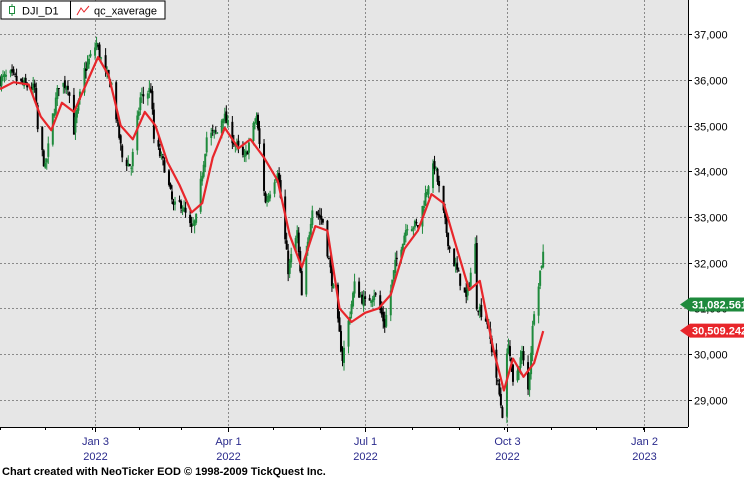  I want to click on last-price-label: 31,082.561, so click(718, 306).